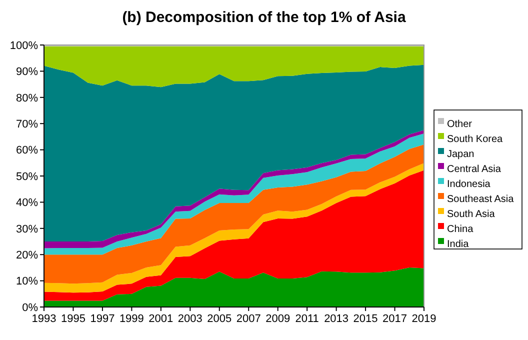 This screenshot has height=340, width=528. What do you see at coordinates (460, 124) in the screenshot?
I see `legend-label: Other` at bounding box center [460, 124].